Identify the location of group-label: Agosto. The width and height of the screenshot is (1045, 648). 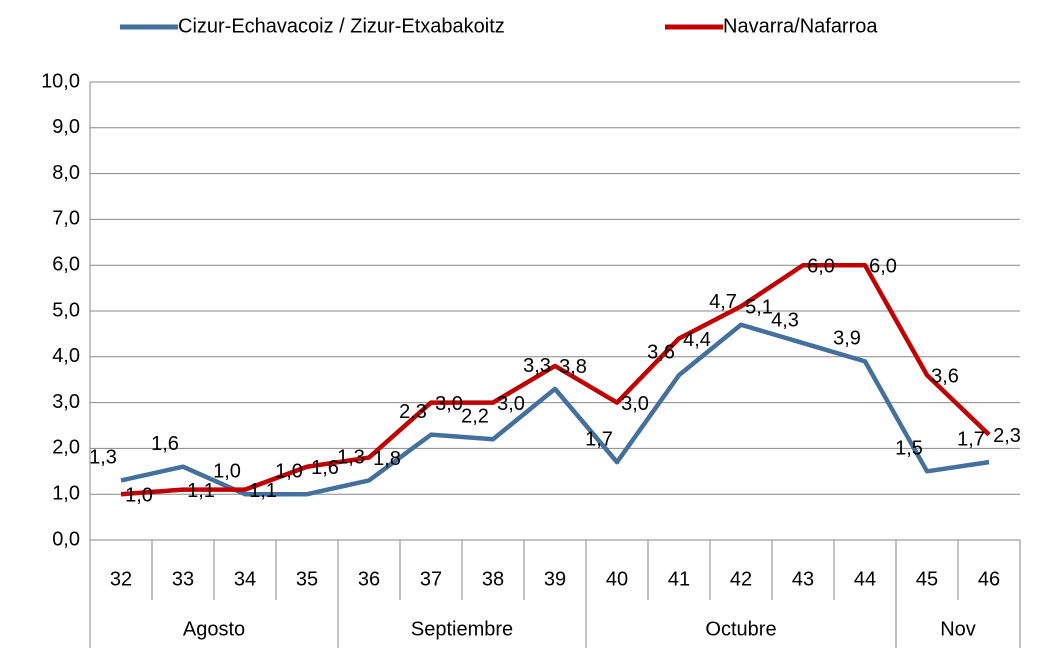
(214, 629).